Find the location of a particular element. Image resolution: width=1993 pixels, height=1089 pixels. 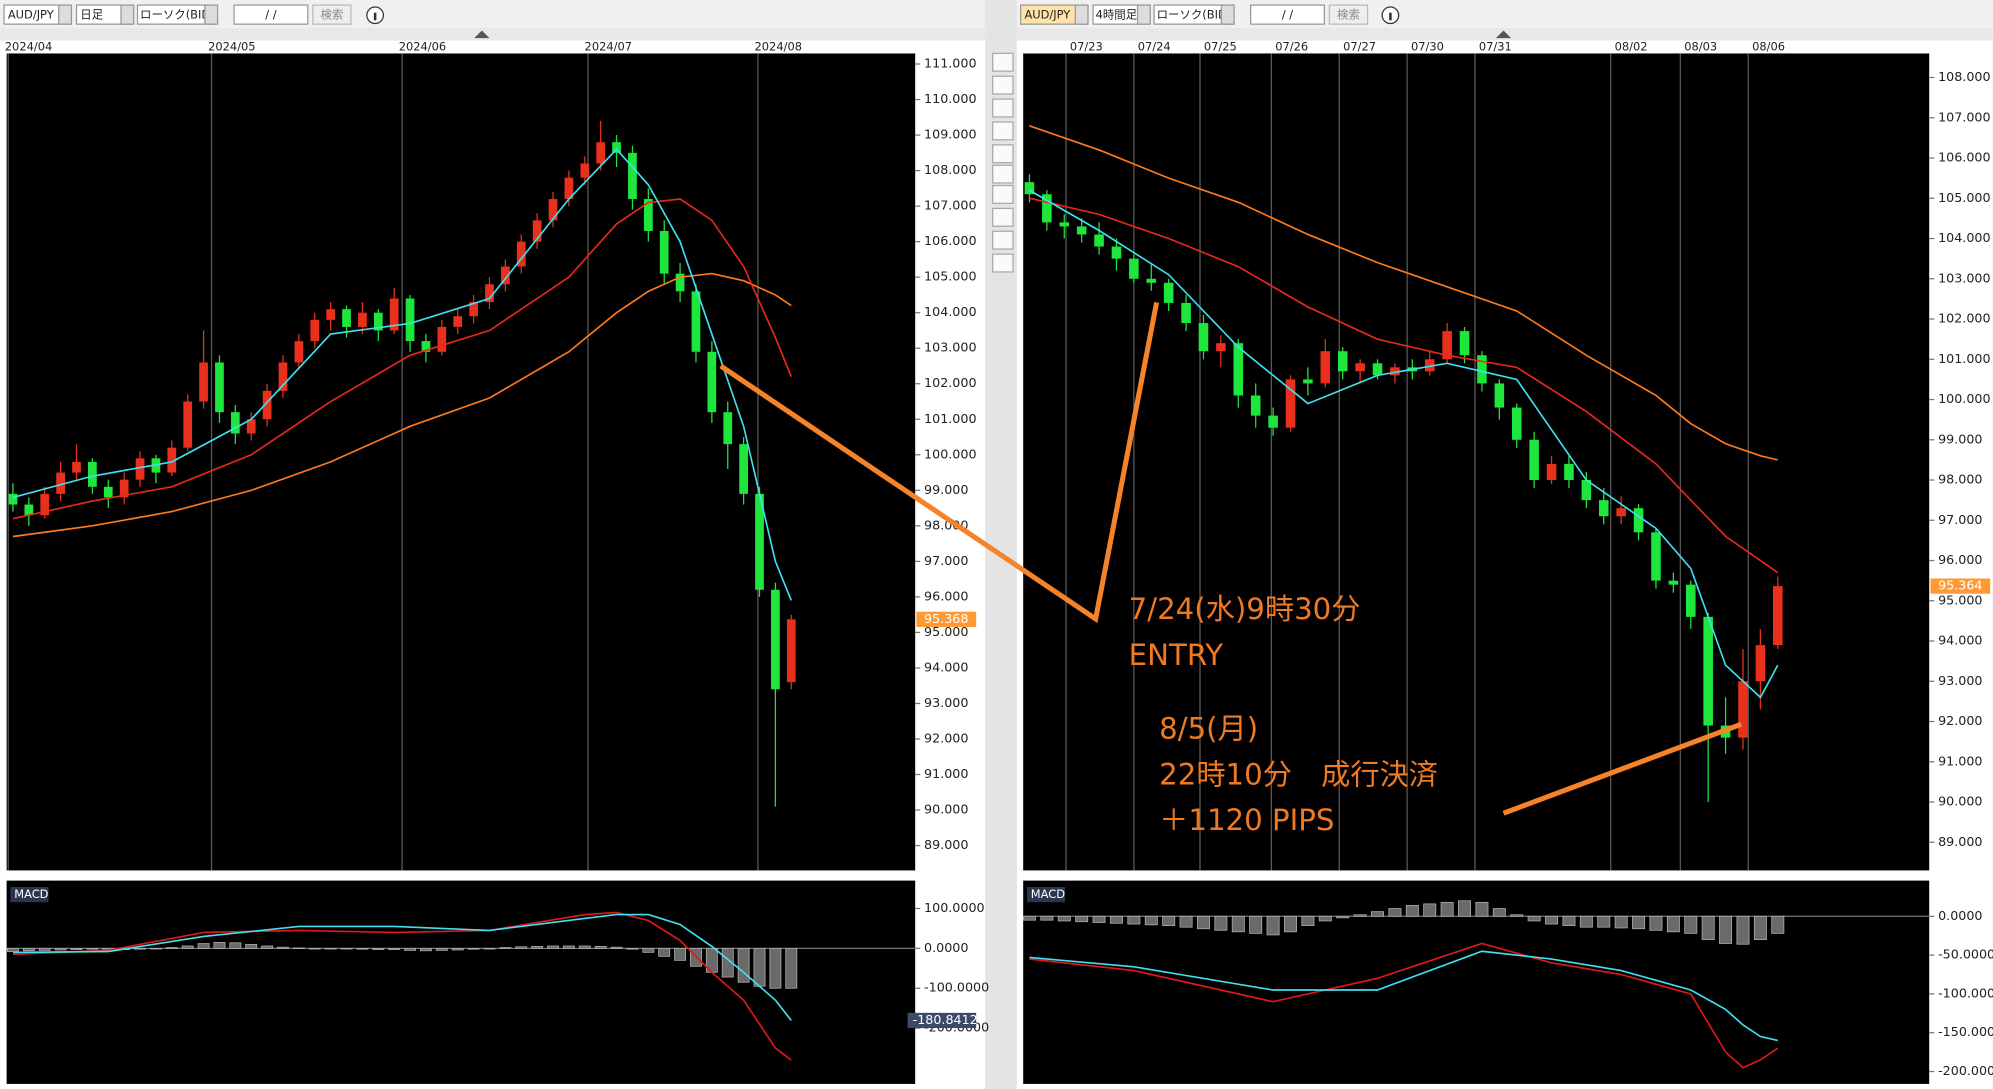

y-tick-label: 96.000 is located at coordinates (946, 595).